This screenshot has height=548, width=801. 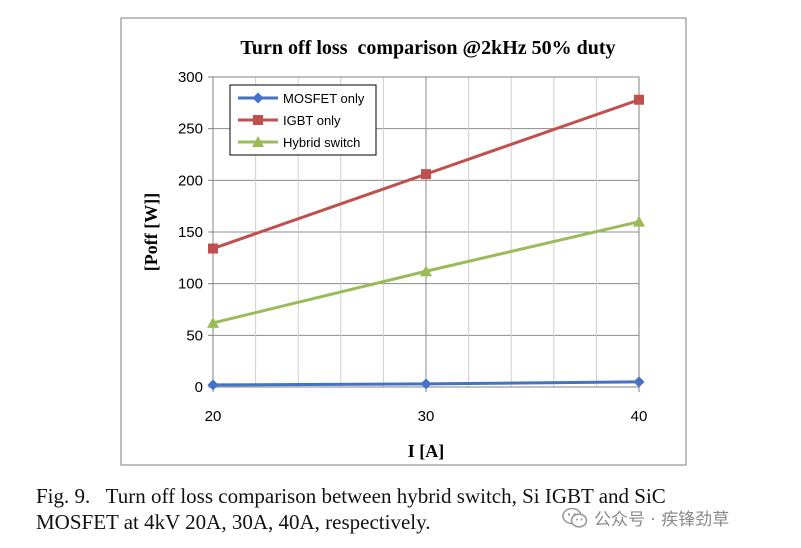 I want to click on y-axis-title: [Poff [W]], so click(x=151, y=232).